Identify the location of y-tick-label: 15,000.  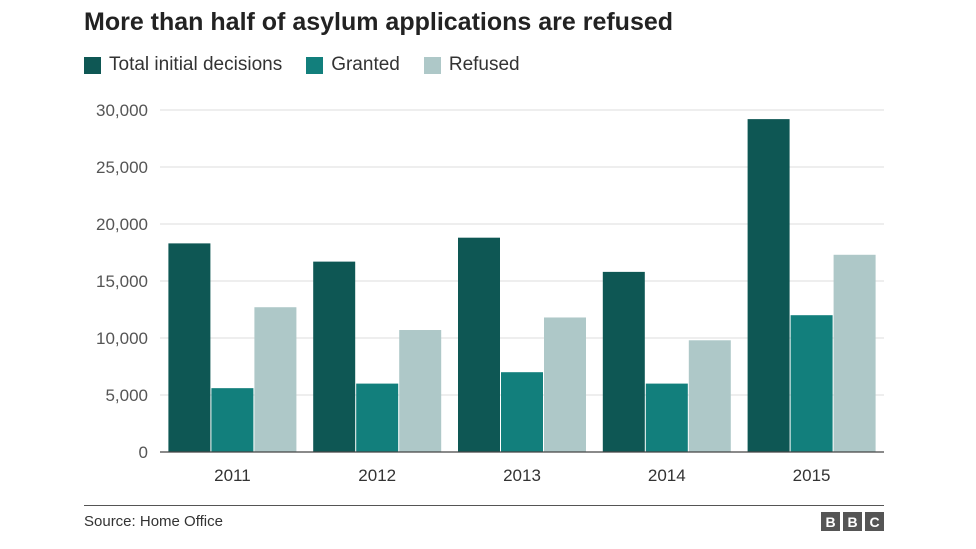
(122, 281).